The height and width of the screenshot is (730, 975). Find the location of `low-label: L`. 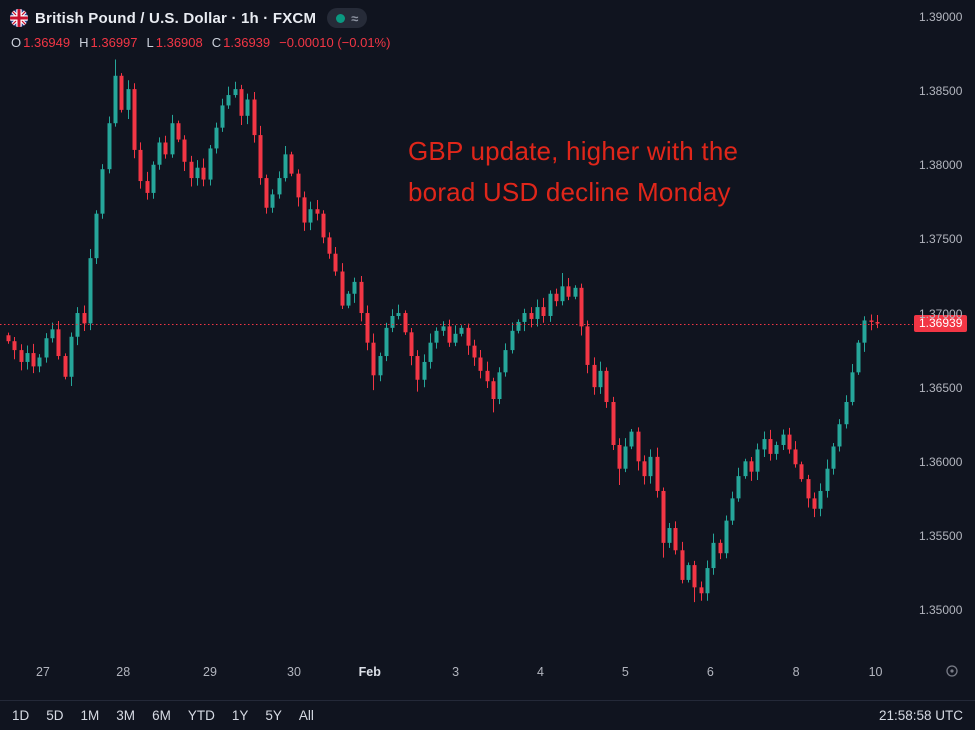

low-label: L is located at coordinates (150, 42).